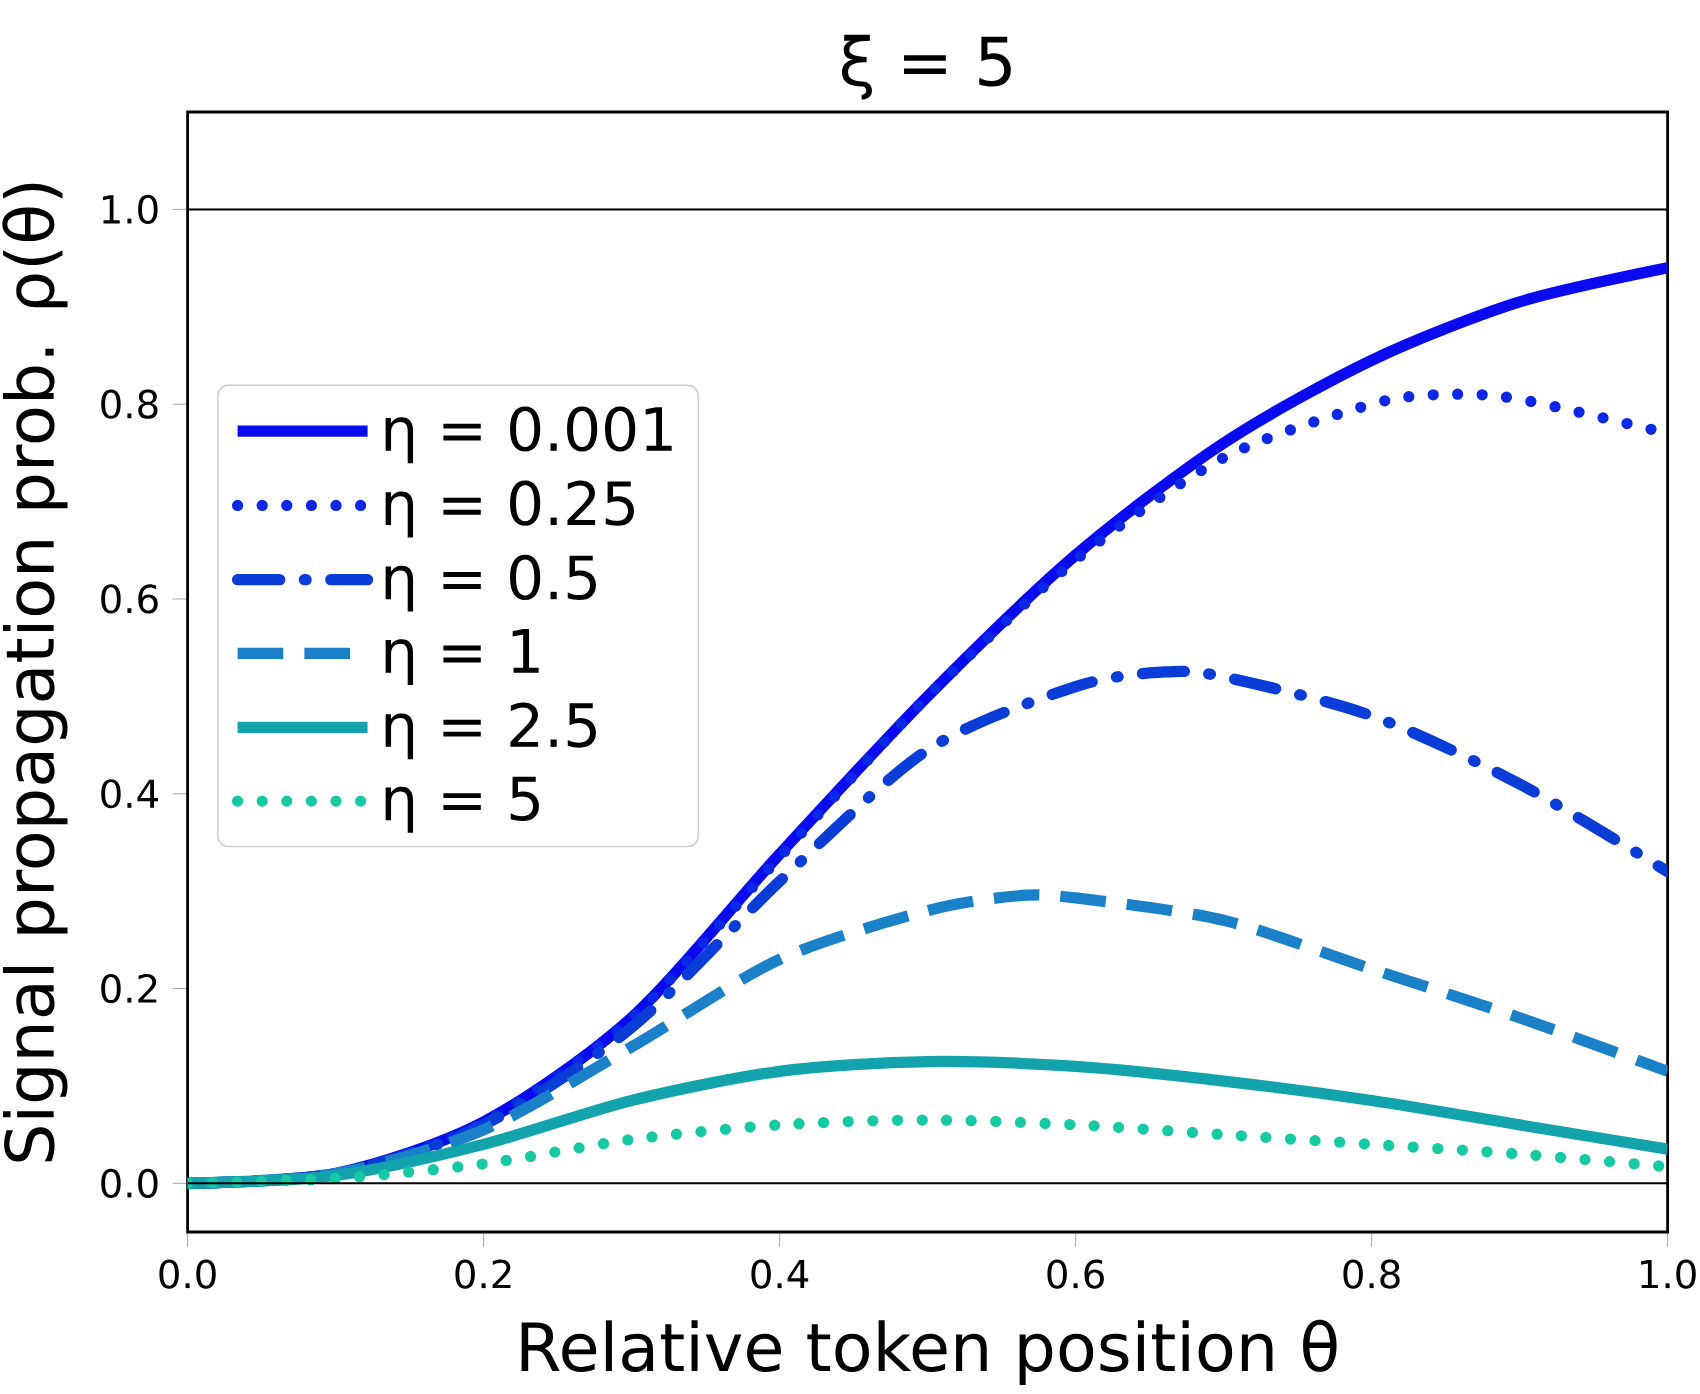 This screenshot has height=1394, width=1700. What do you see at coordinates (1371, 1274) in the screenshot?
I see `x-tick-label: 0.8` at bounding box center [1371, 1274].